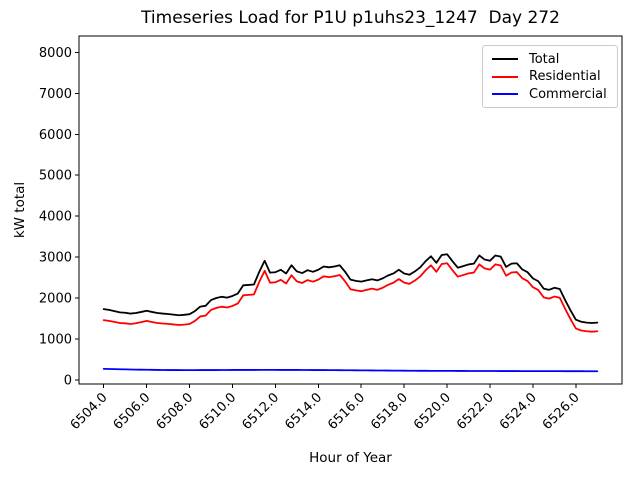 The image size is (640, 480). Describe the element at coordinates (505, 76) in the screenshot. I see `residential-line-swatch` at that location.